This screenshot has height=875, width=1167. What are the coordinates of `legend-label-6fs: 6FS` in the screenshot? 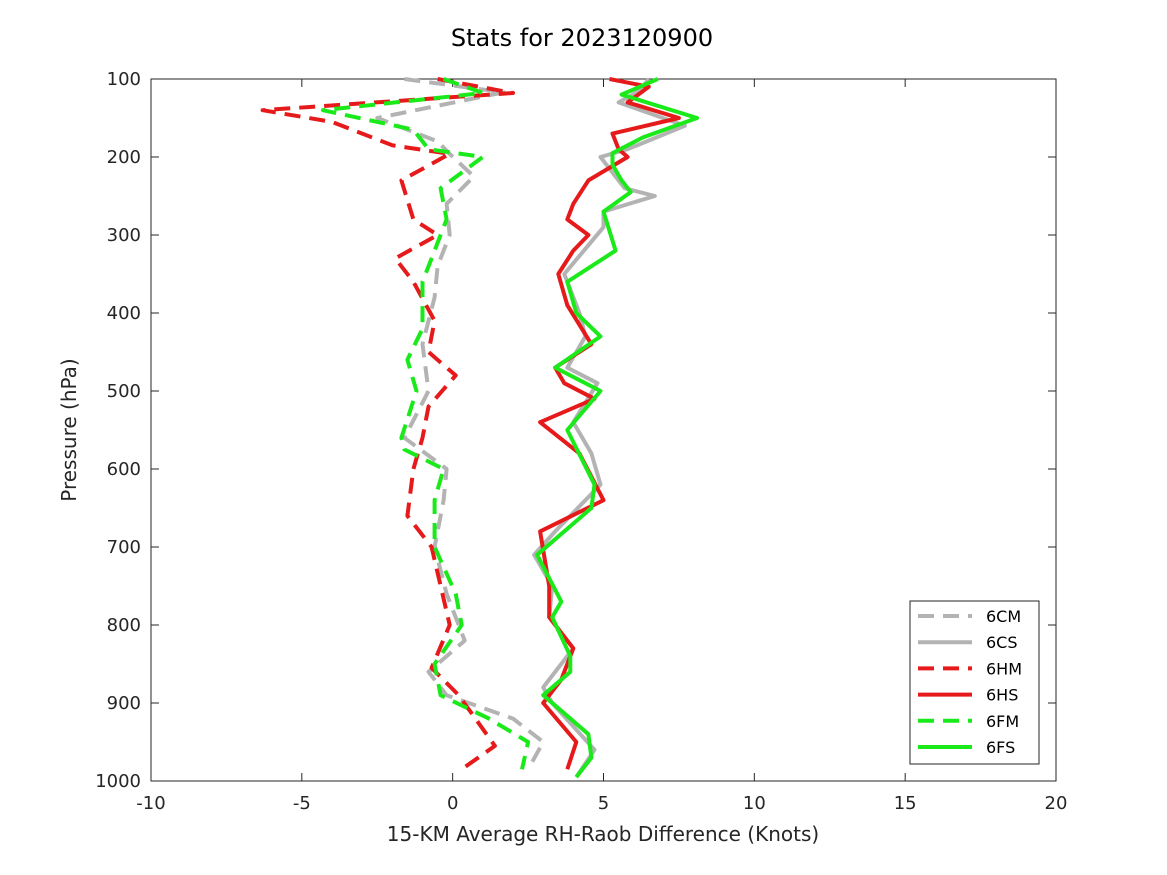 It's located at (1000, 747).